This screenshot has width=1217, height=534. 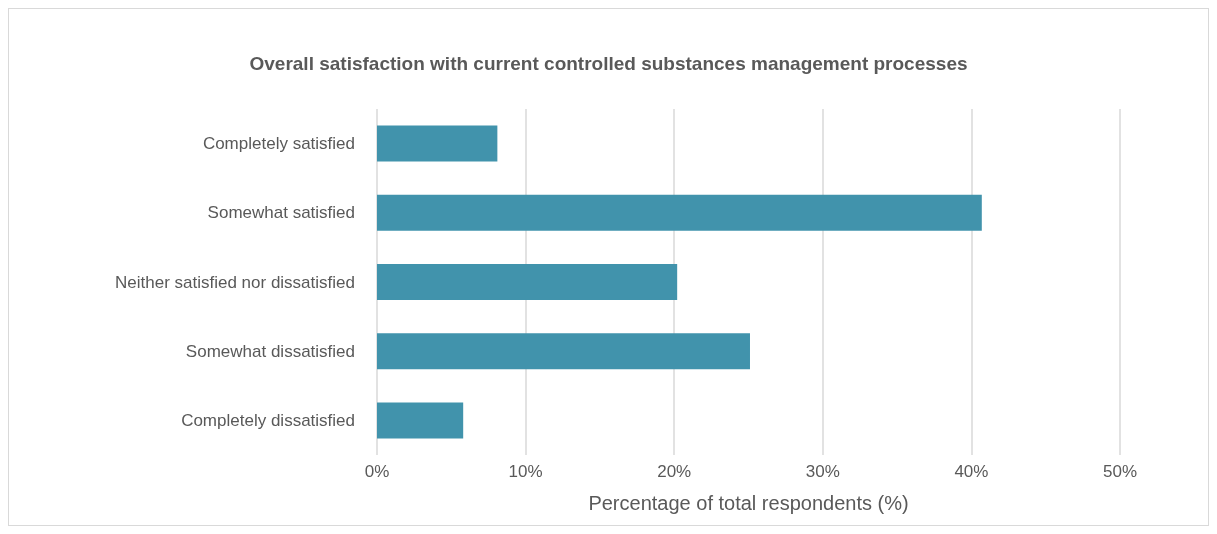 I want to click on y-tick-label: Somewhat dissatisfied, so click(x=270, y=351).